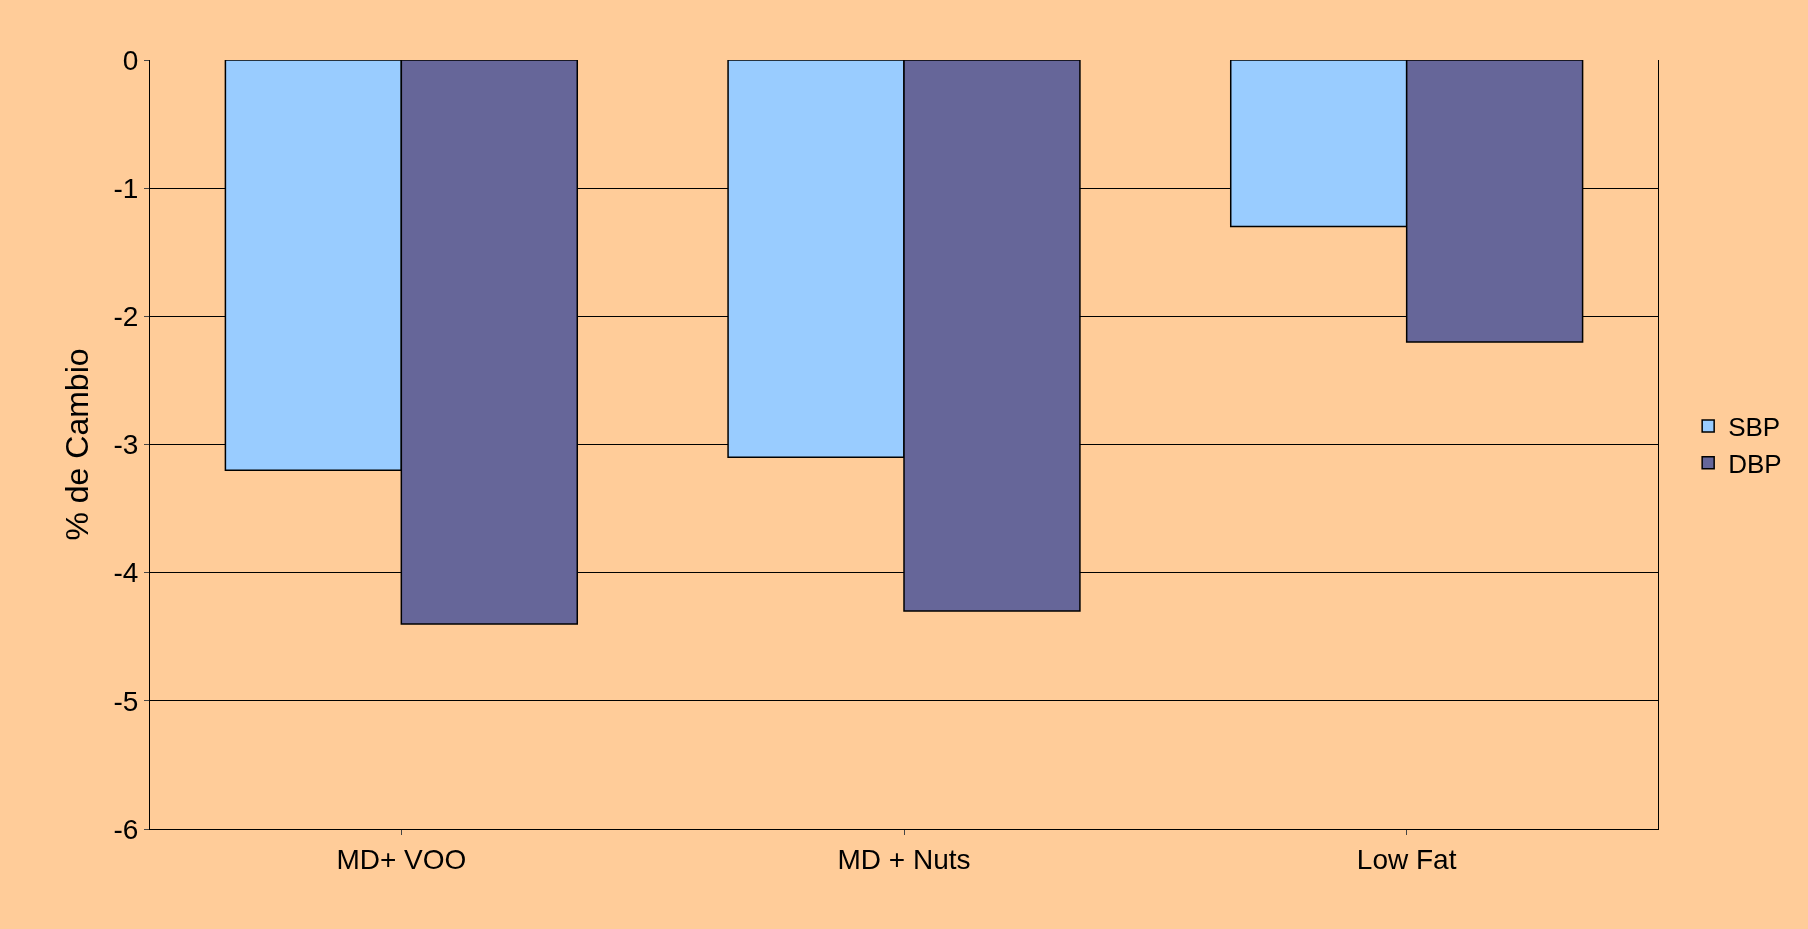 This screenshot has width=1808, height=929. What do you see at coordinates (130, 60) in the screenshot?
I see `y-tick-label: 0` at bounding box center [130, 60].